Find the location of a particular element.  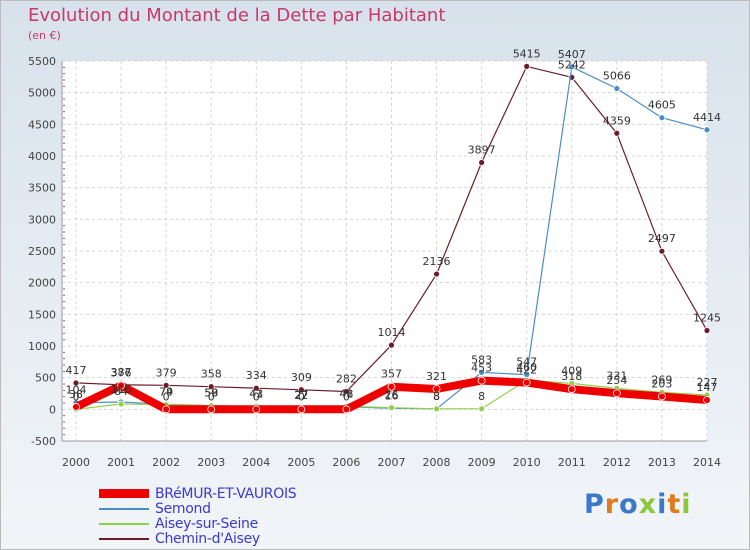

x-tick-label: 2009 is located at coordinates (482, 462).